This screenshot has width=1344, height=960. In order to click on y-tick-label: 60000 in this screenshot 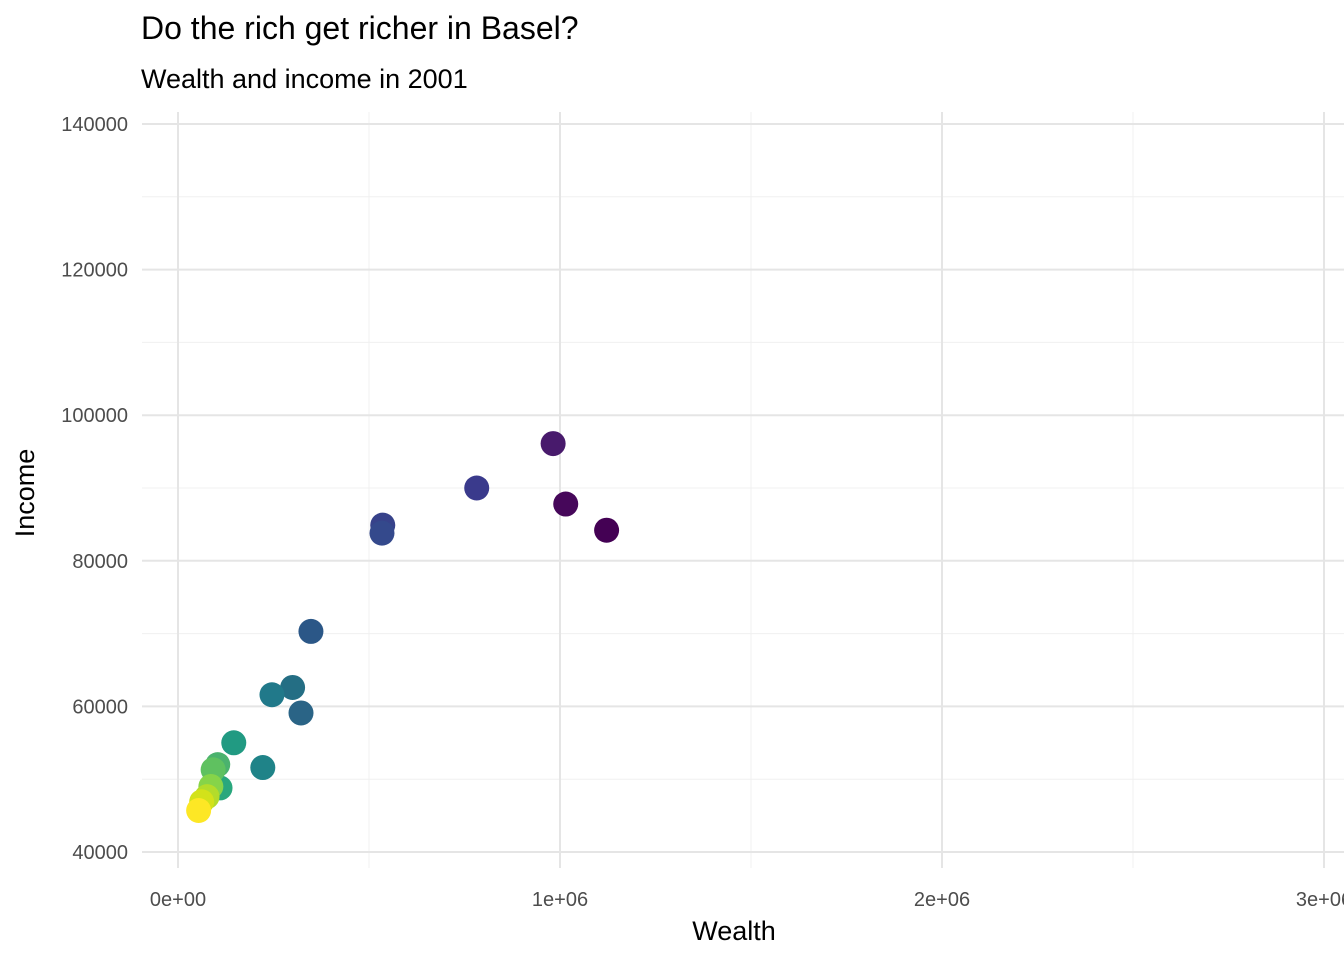, I will do `click(100, 707)`.